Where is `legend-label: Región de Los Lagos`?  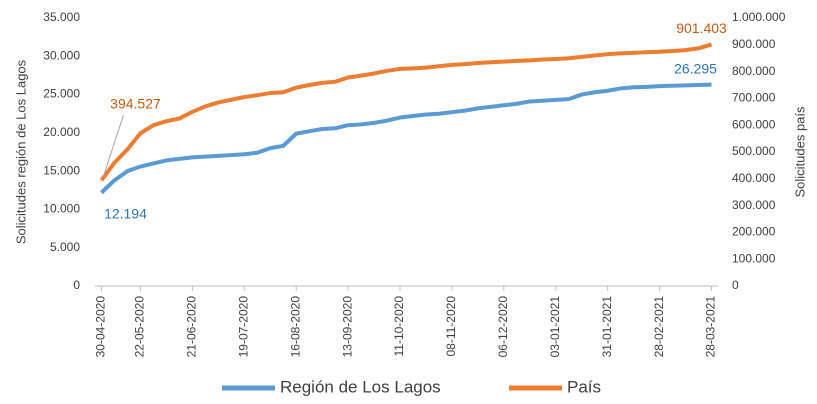
legend-label: Región de Los Lagos is located at coordinates (360, 386).